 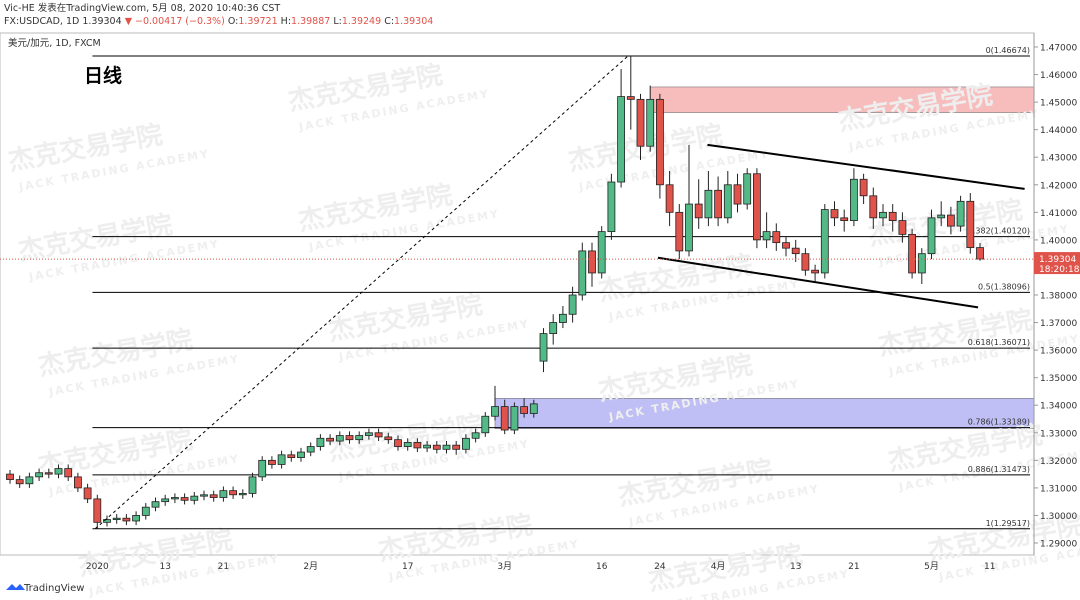 I want to click on y-tick-label: 1.46000, so click(x=1058, y=76).